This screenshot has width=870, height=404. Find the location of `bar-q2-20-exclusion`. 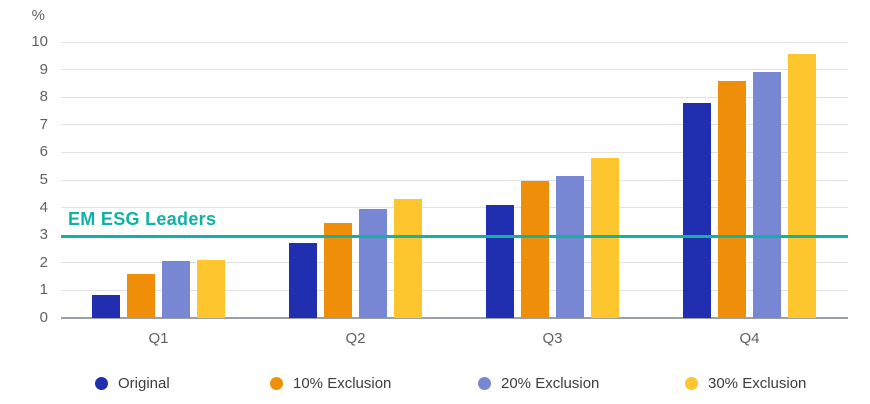

bar-q2-20-exclusion is located at coordinates (373, 263).